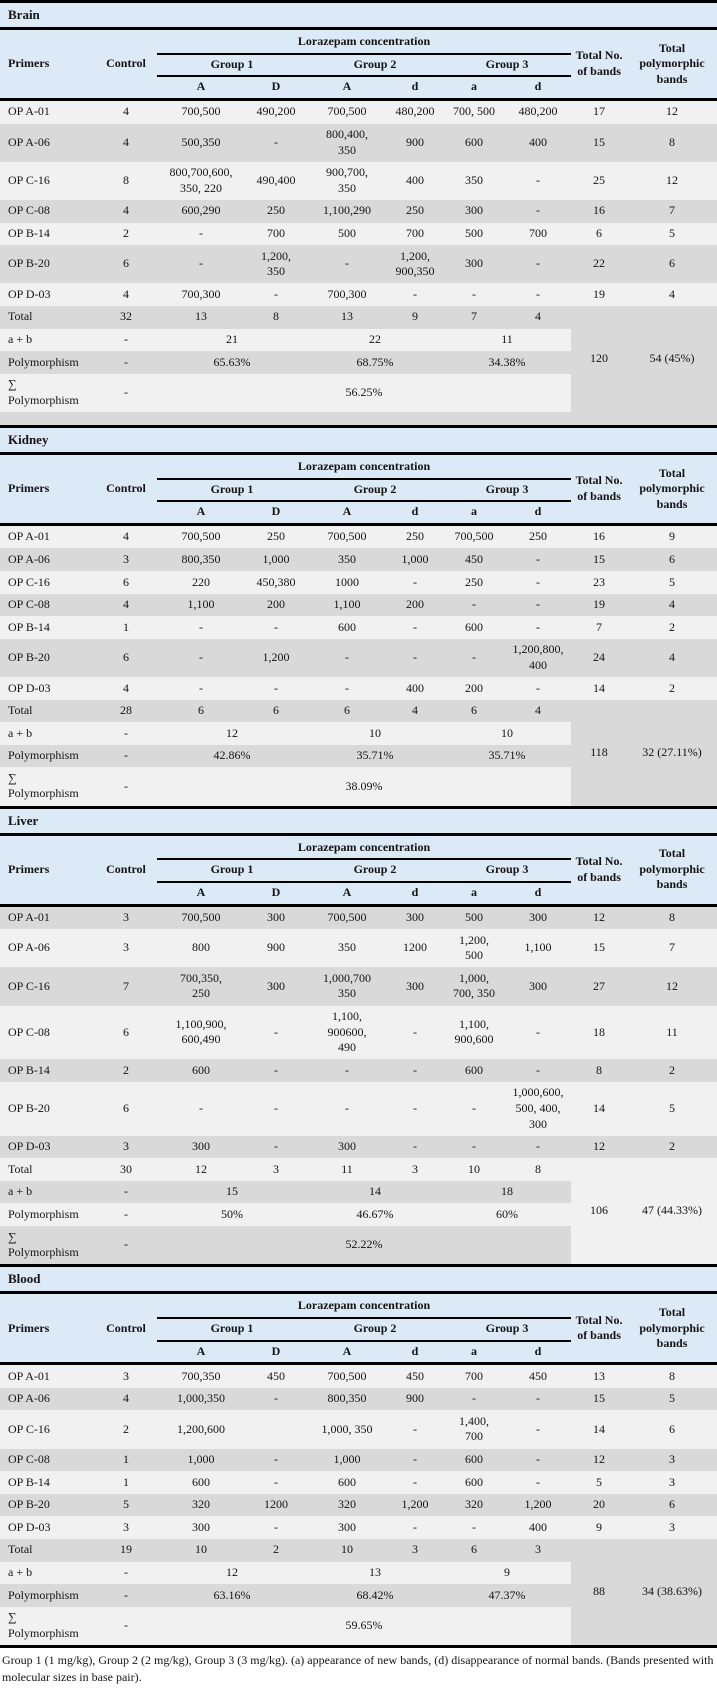 This screenshot has height=1695, width=717. I want to click on value-cell: 220, so click(201, 582).